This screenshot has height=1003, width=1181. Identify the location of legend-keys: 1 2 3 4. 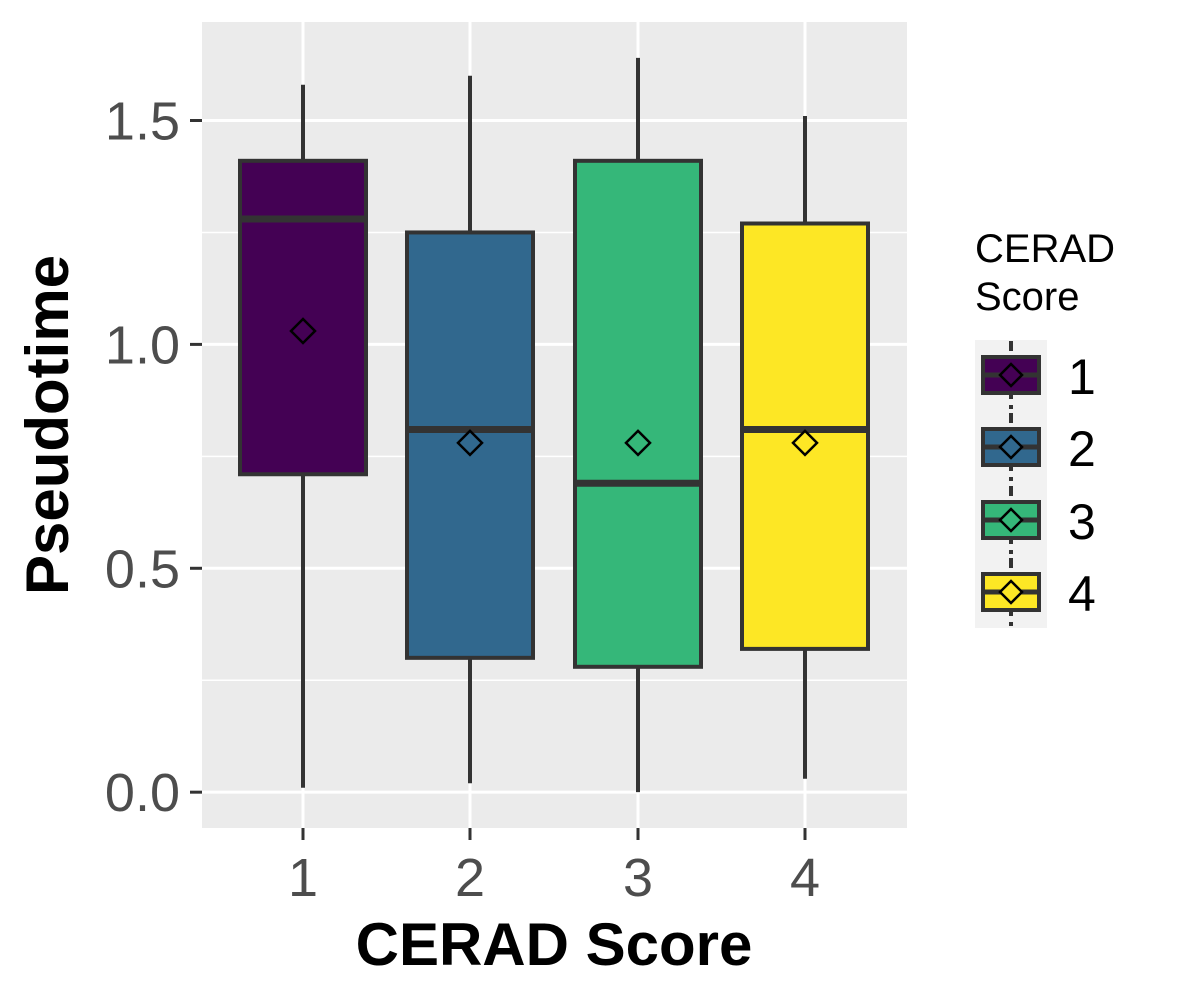
(1038, 483).